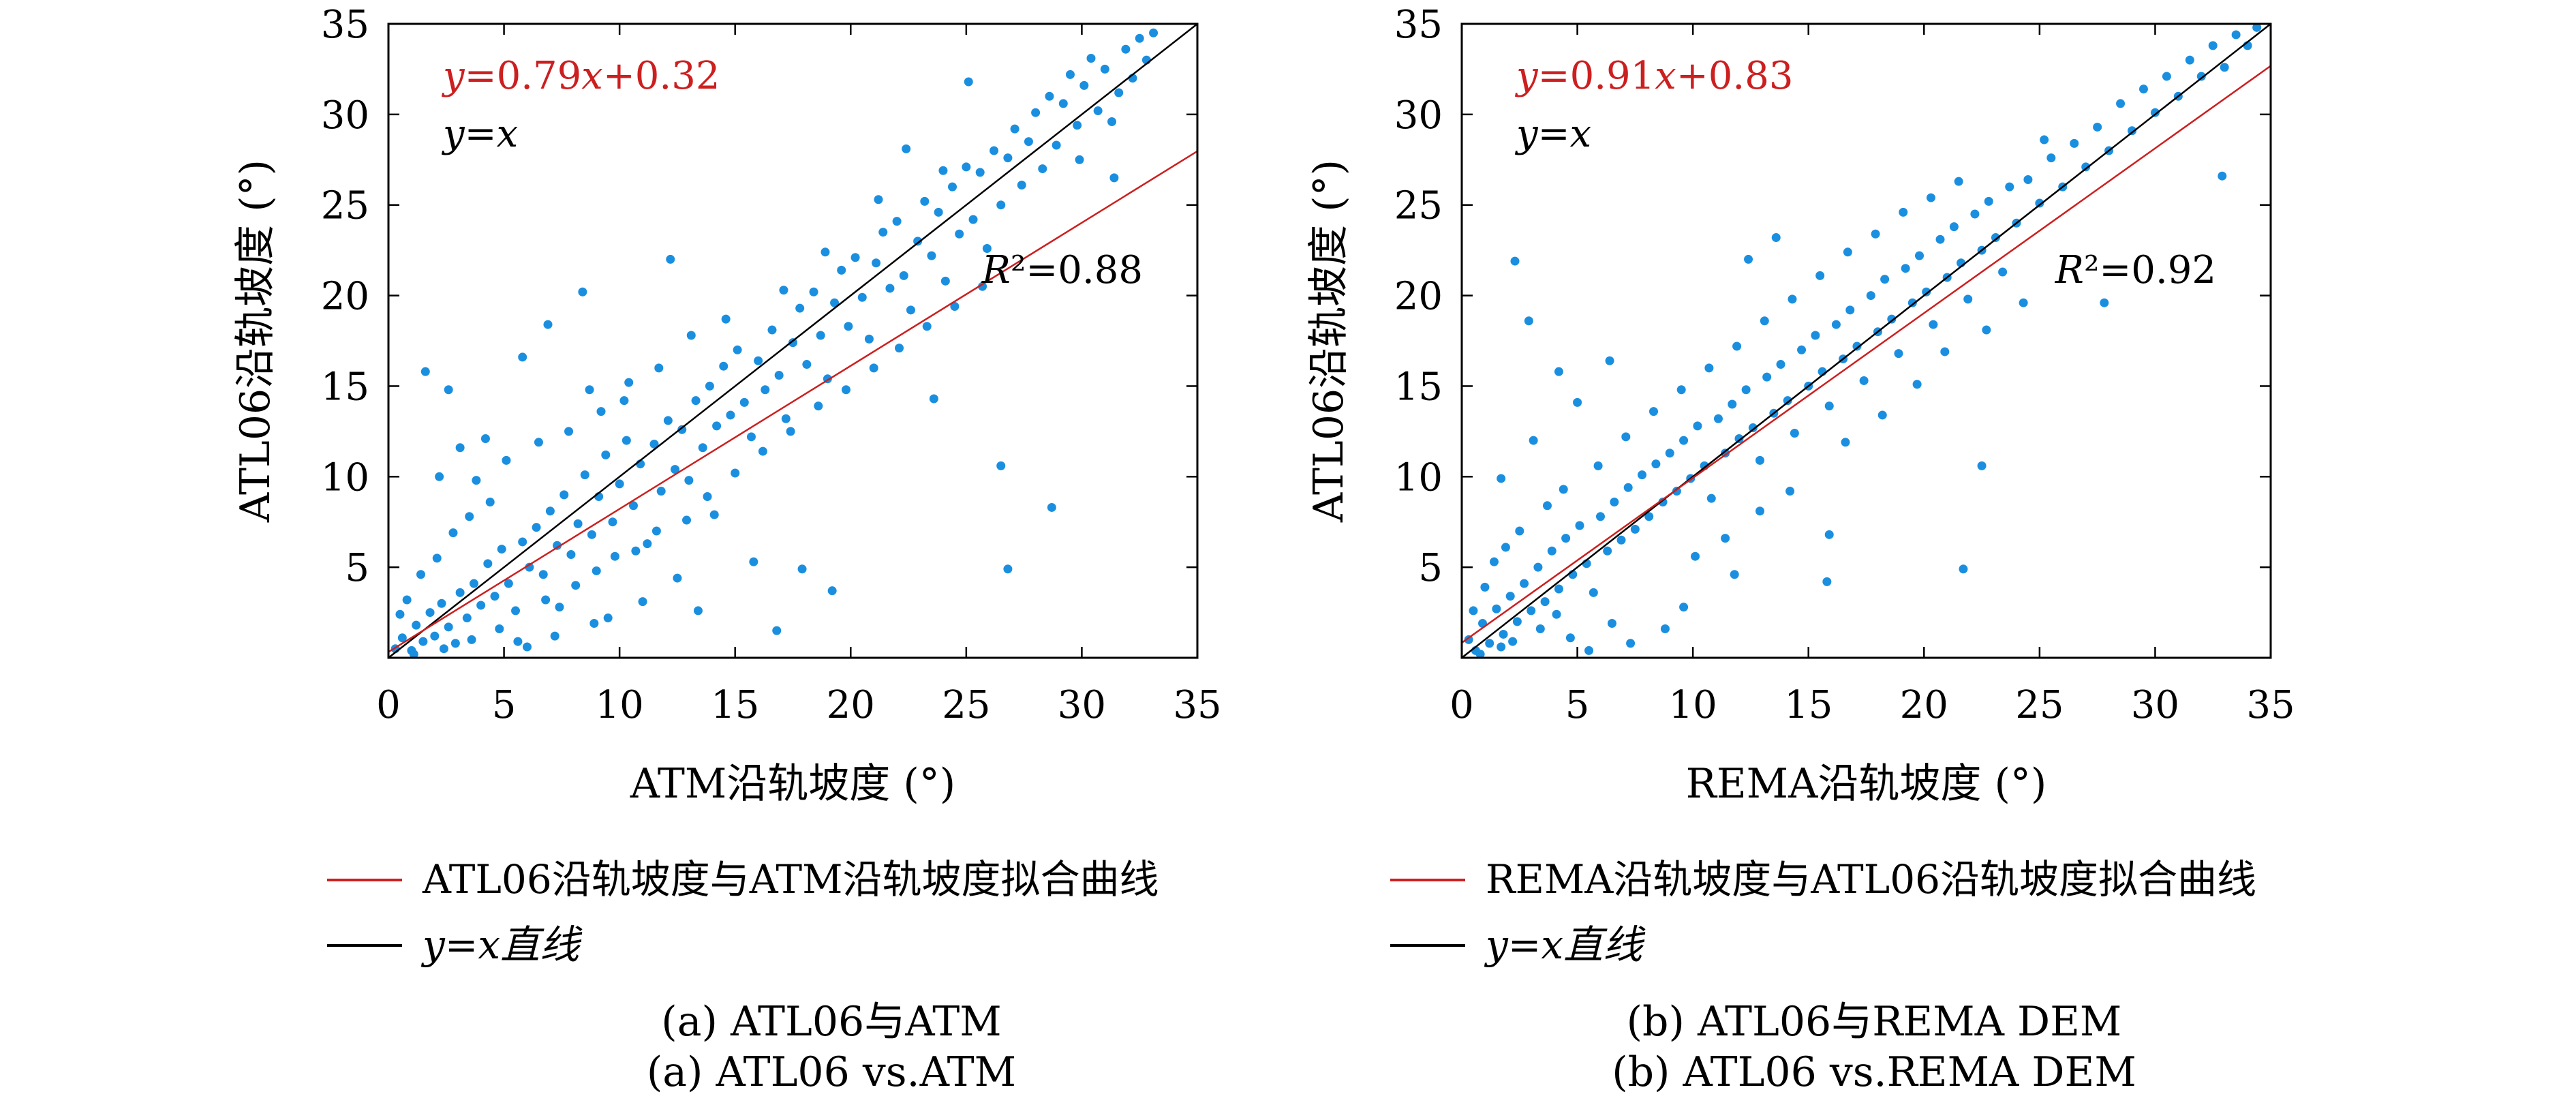 This screenshot has width=2576, height=1107. I want to click on identity-annotation-label-part-1: =, so click(481, 134).